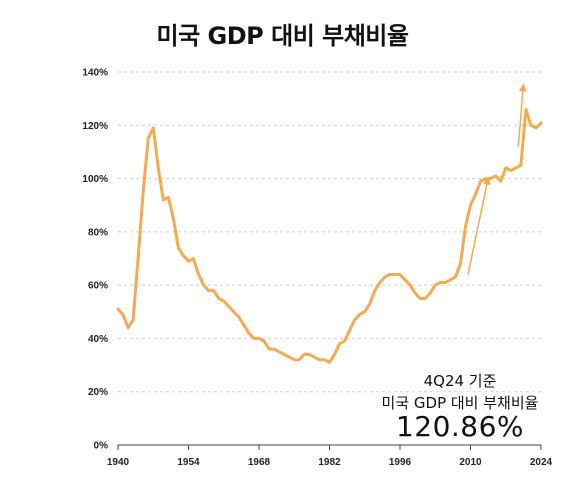 The height and width of the screenshot is (480, 565). What do you see at coordinates (400, 462) in the screenshot?
I see `x-tick-label: 1996` at bounding box center [400, 462].